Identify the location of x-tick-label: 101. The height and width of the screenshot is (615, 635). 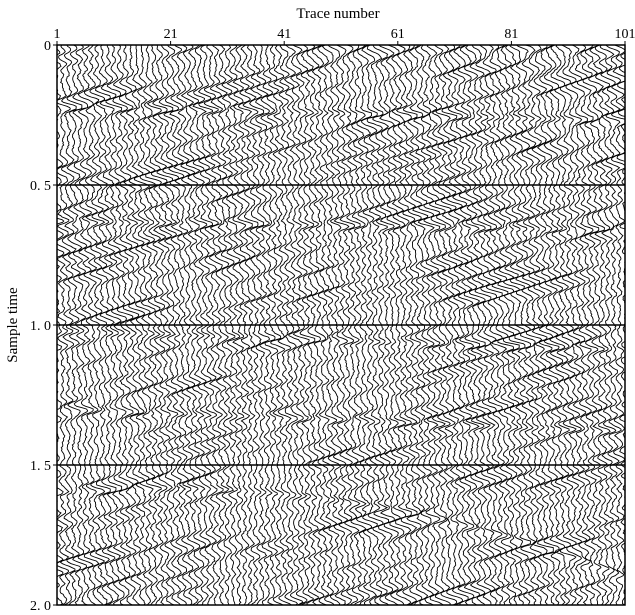
(625, 34).